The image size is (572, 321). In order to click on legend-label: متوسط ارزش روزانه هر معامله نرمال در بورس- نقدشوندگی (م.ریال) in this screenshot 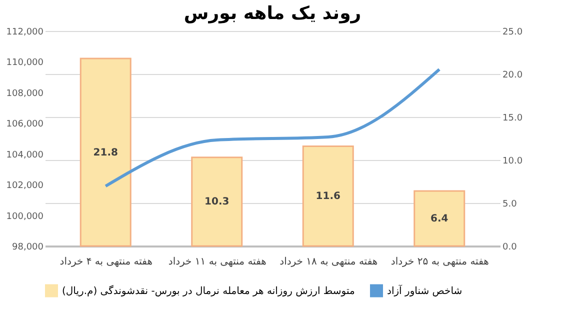, I will do `click(208, 290)`.